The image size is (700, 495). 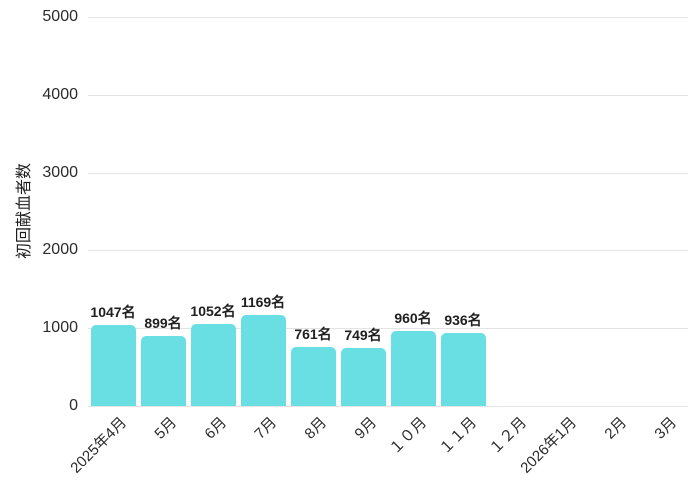 What do you see at coordinates (408, 436) in the screenshot?
I see `x-tick-label-6: １０月` at bounding box center [408, 436].